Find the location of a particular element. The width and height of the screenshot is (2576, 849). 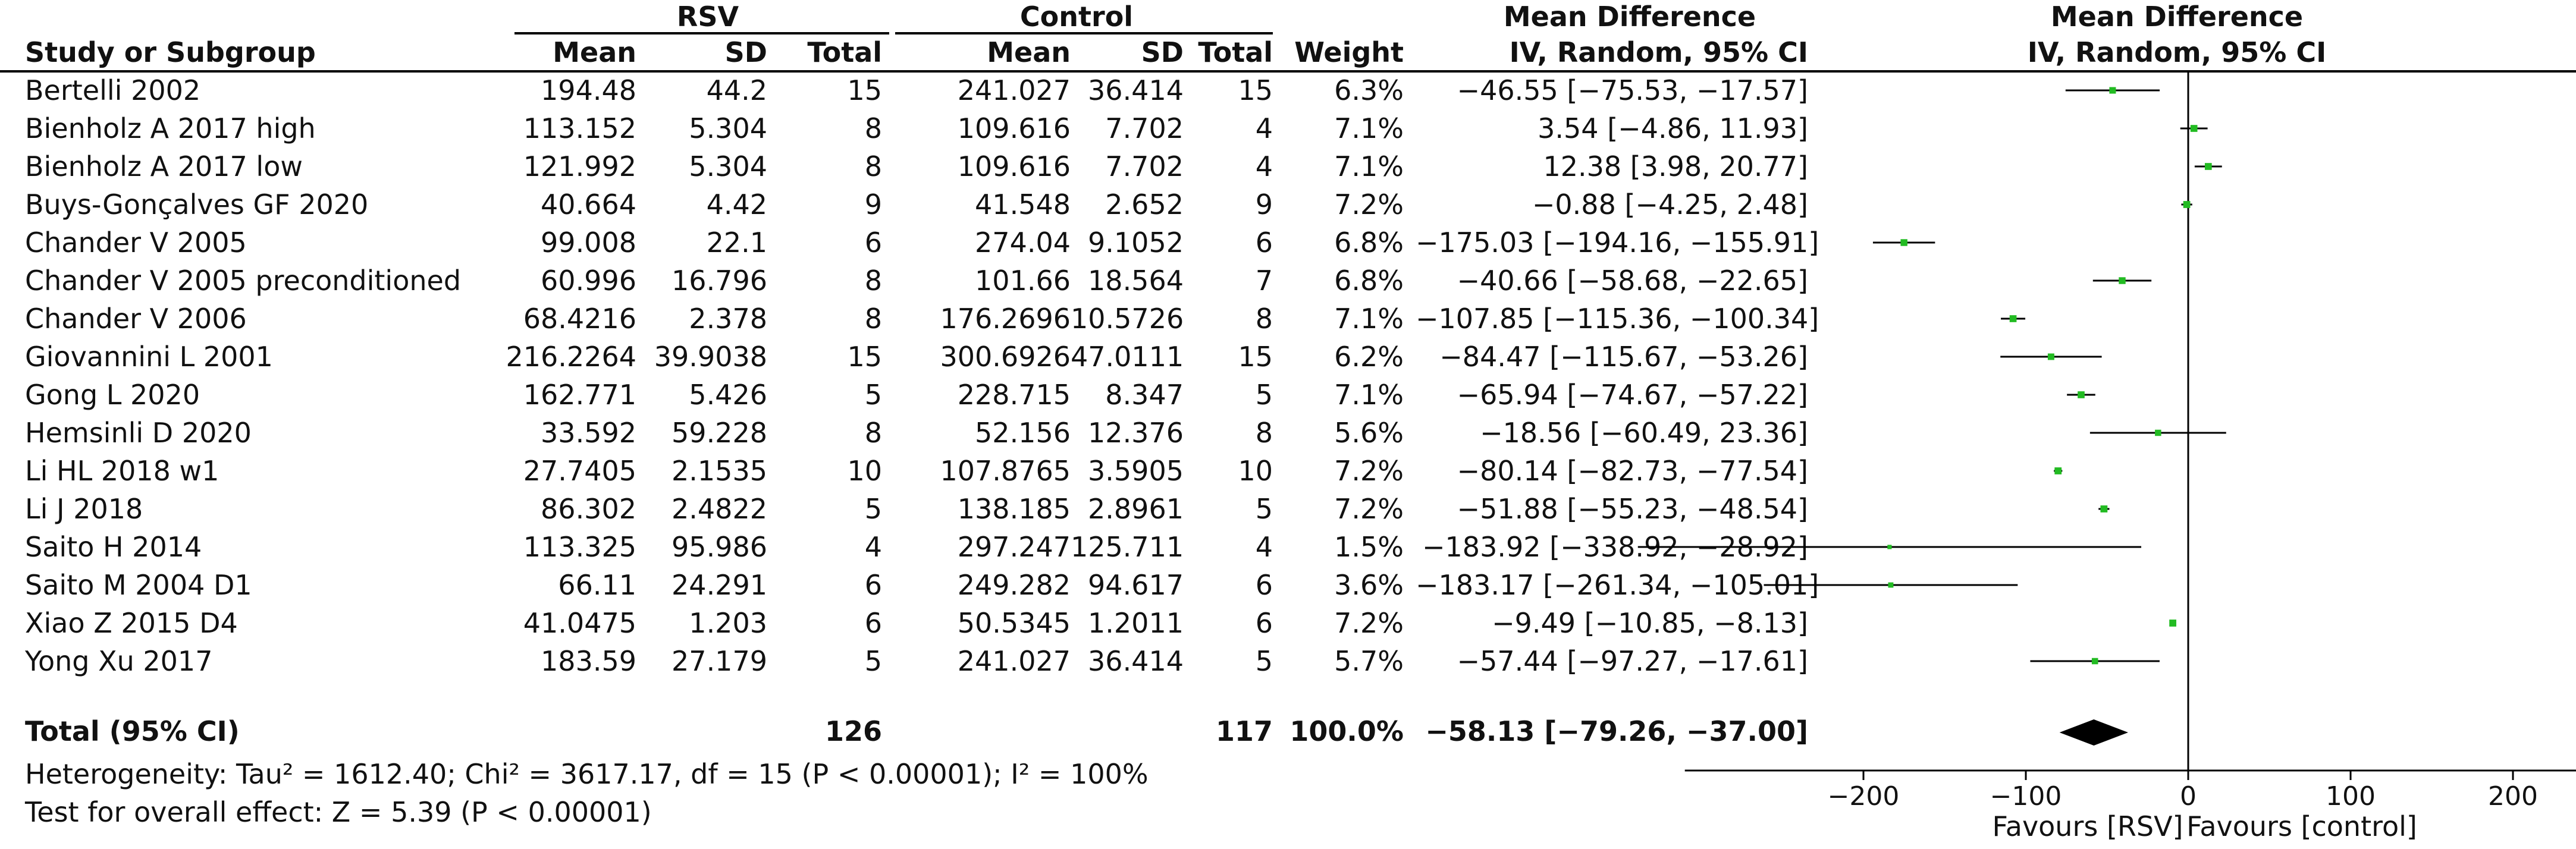

control-sd: 8.347 is located at coordinates (1144, 395).